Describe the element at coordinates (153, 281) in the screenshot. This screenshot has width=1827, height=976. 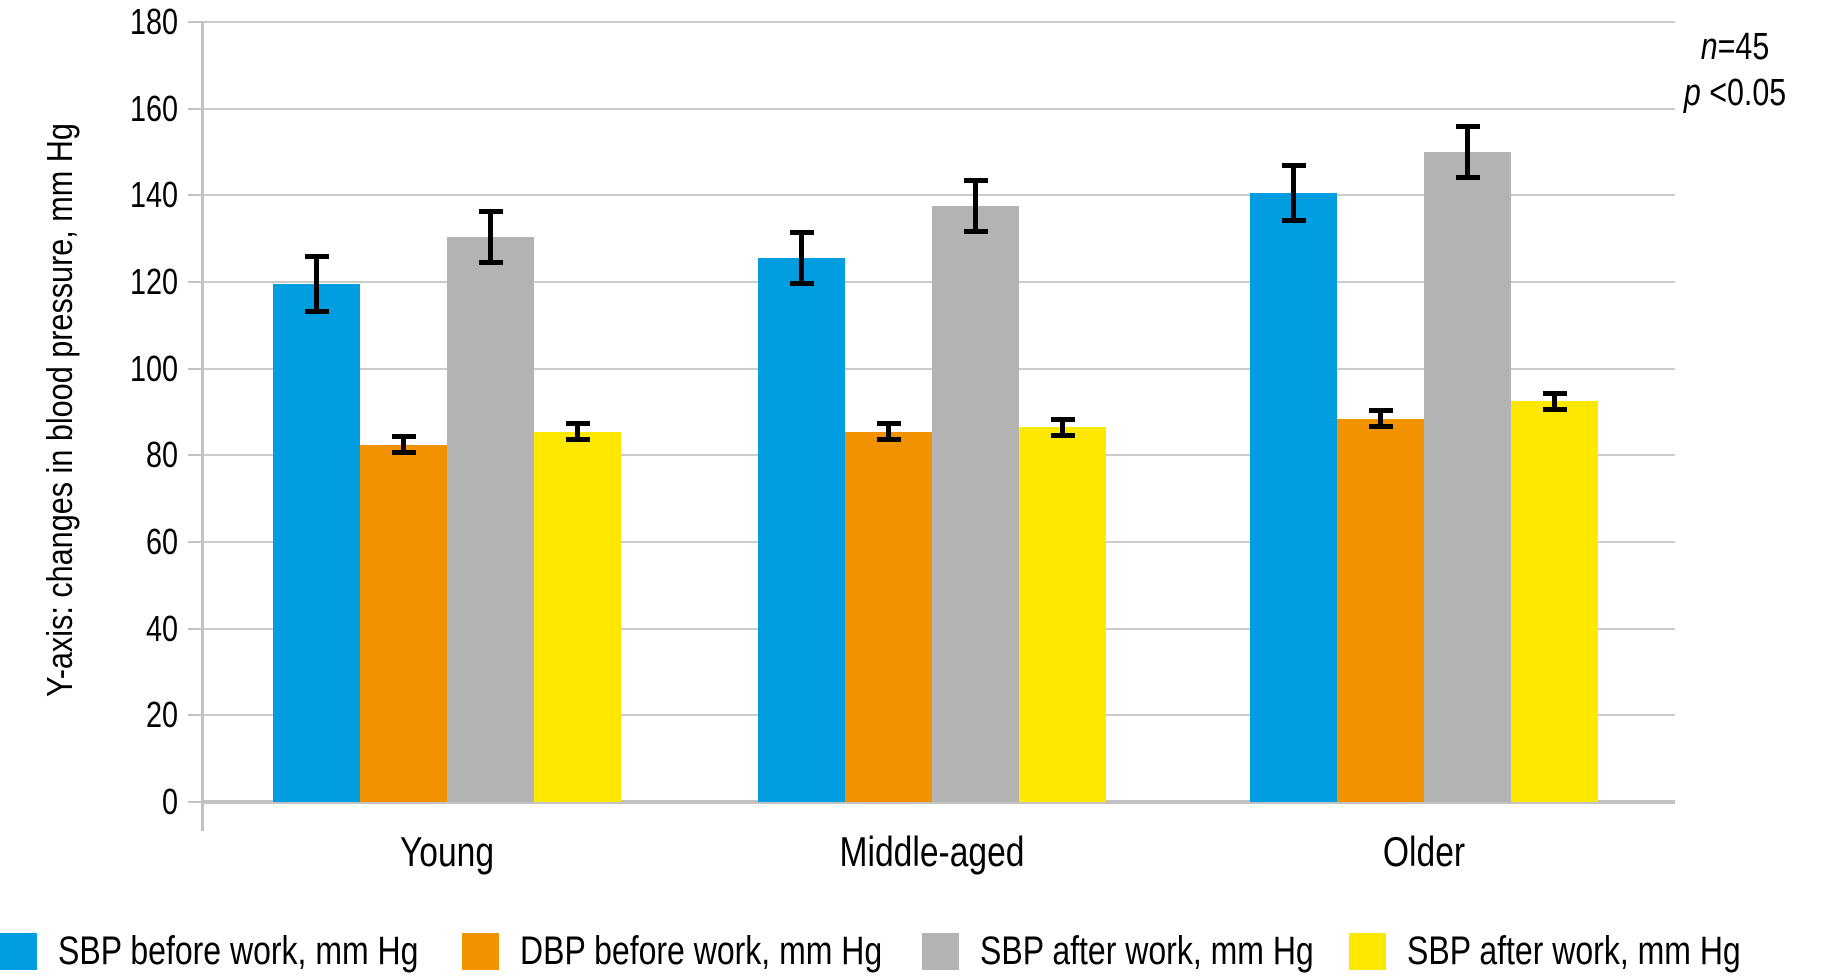
I see `y-tick-label: 120` at that location.